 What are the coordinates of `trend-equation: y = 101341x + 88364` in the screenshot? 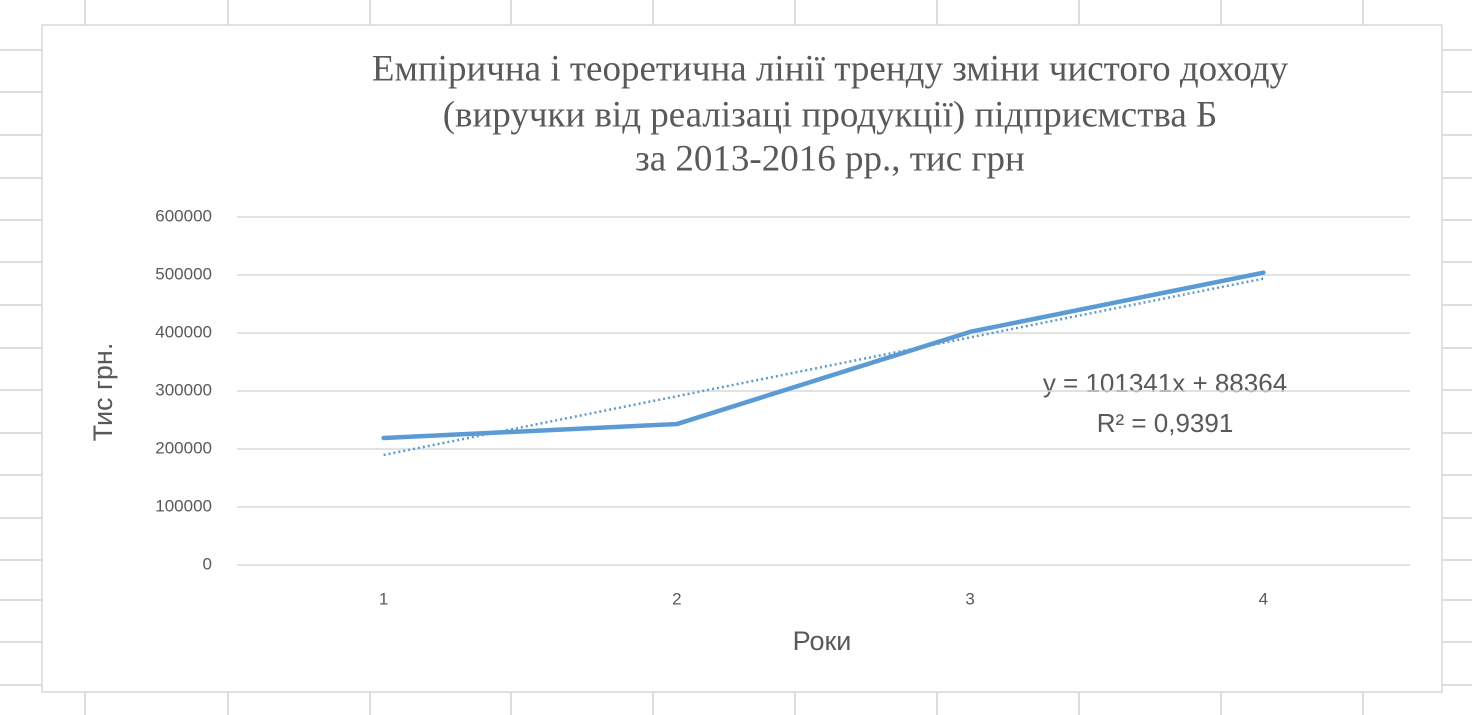 It's located at (1165, 383).